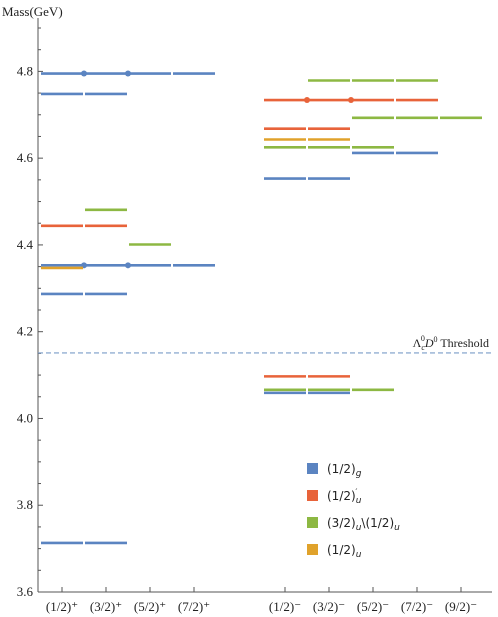 The image size is (498, 617). I want to click on y-tick-label: 4.6, so click(25, 157).